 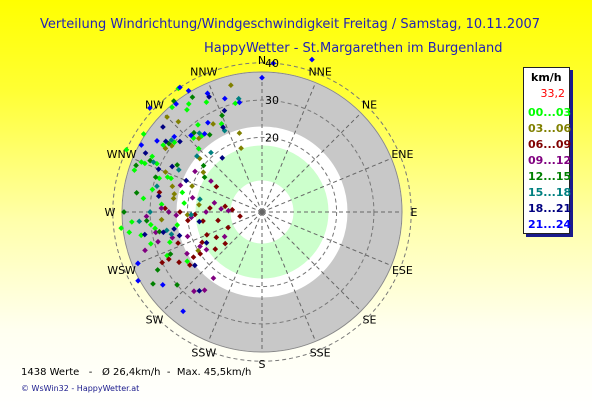 I want to click on legend-item-09-12: 09...12, so click(x=550, y=160).